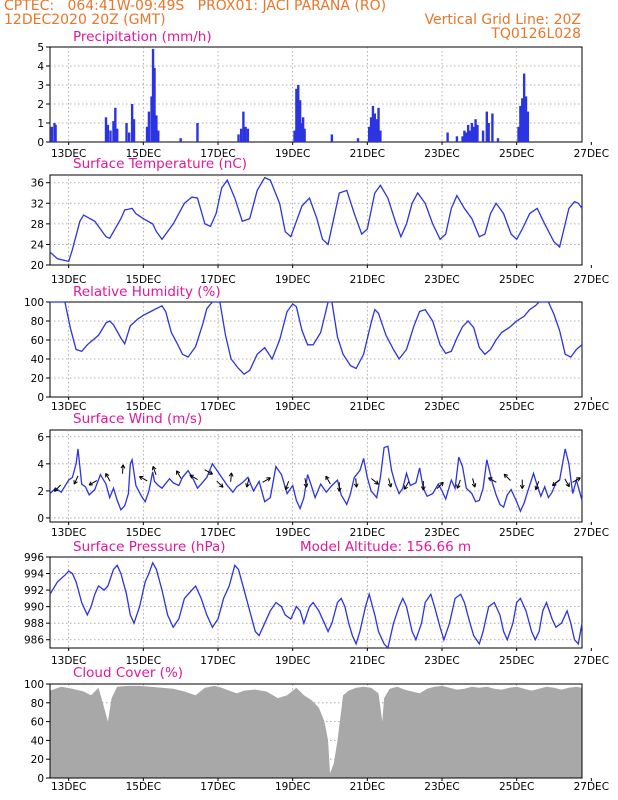  What do you see at coordinates (34, 608) in the screenshot?
I see `y-tick-label: 990` at bounding box center [34, 608].